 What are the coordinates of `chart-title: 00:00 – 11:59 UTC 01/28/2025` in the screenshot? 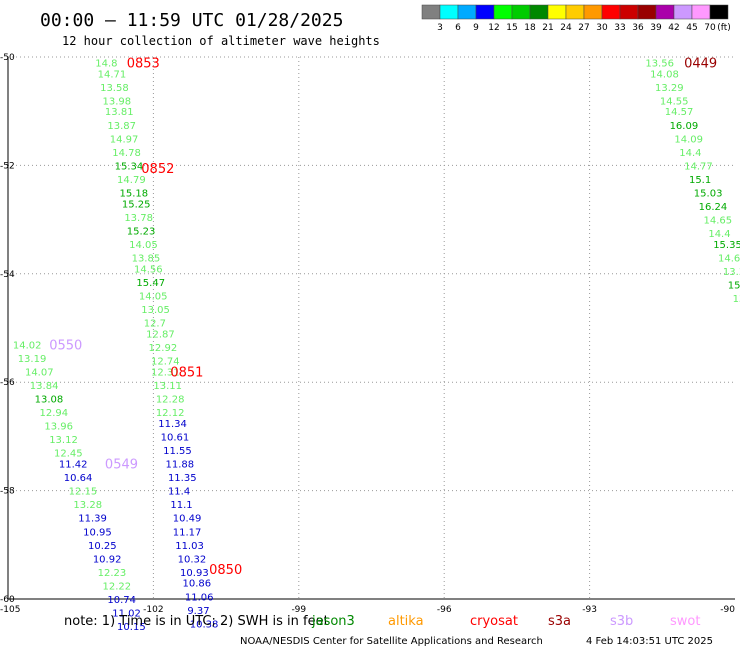 It's located at (191, 20).